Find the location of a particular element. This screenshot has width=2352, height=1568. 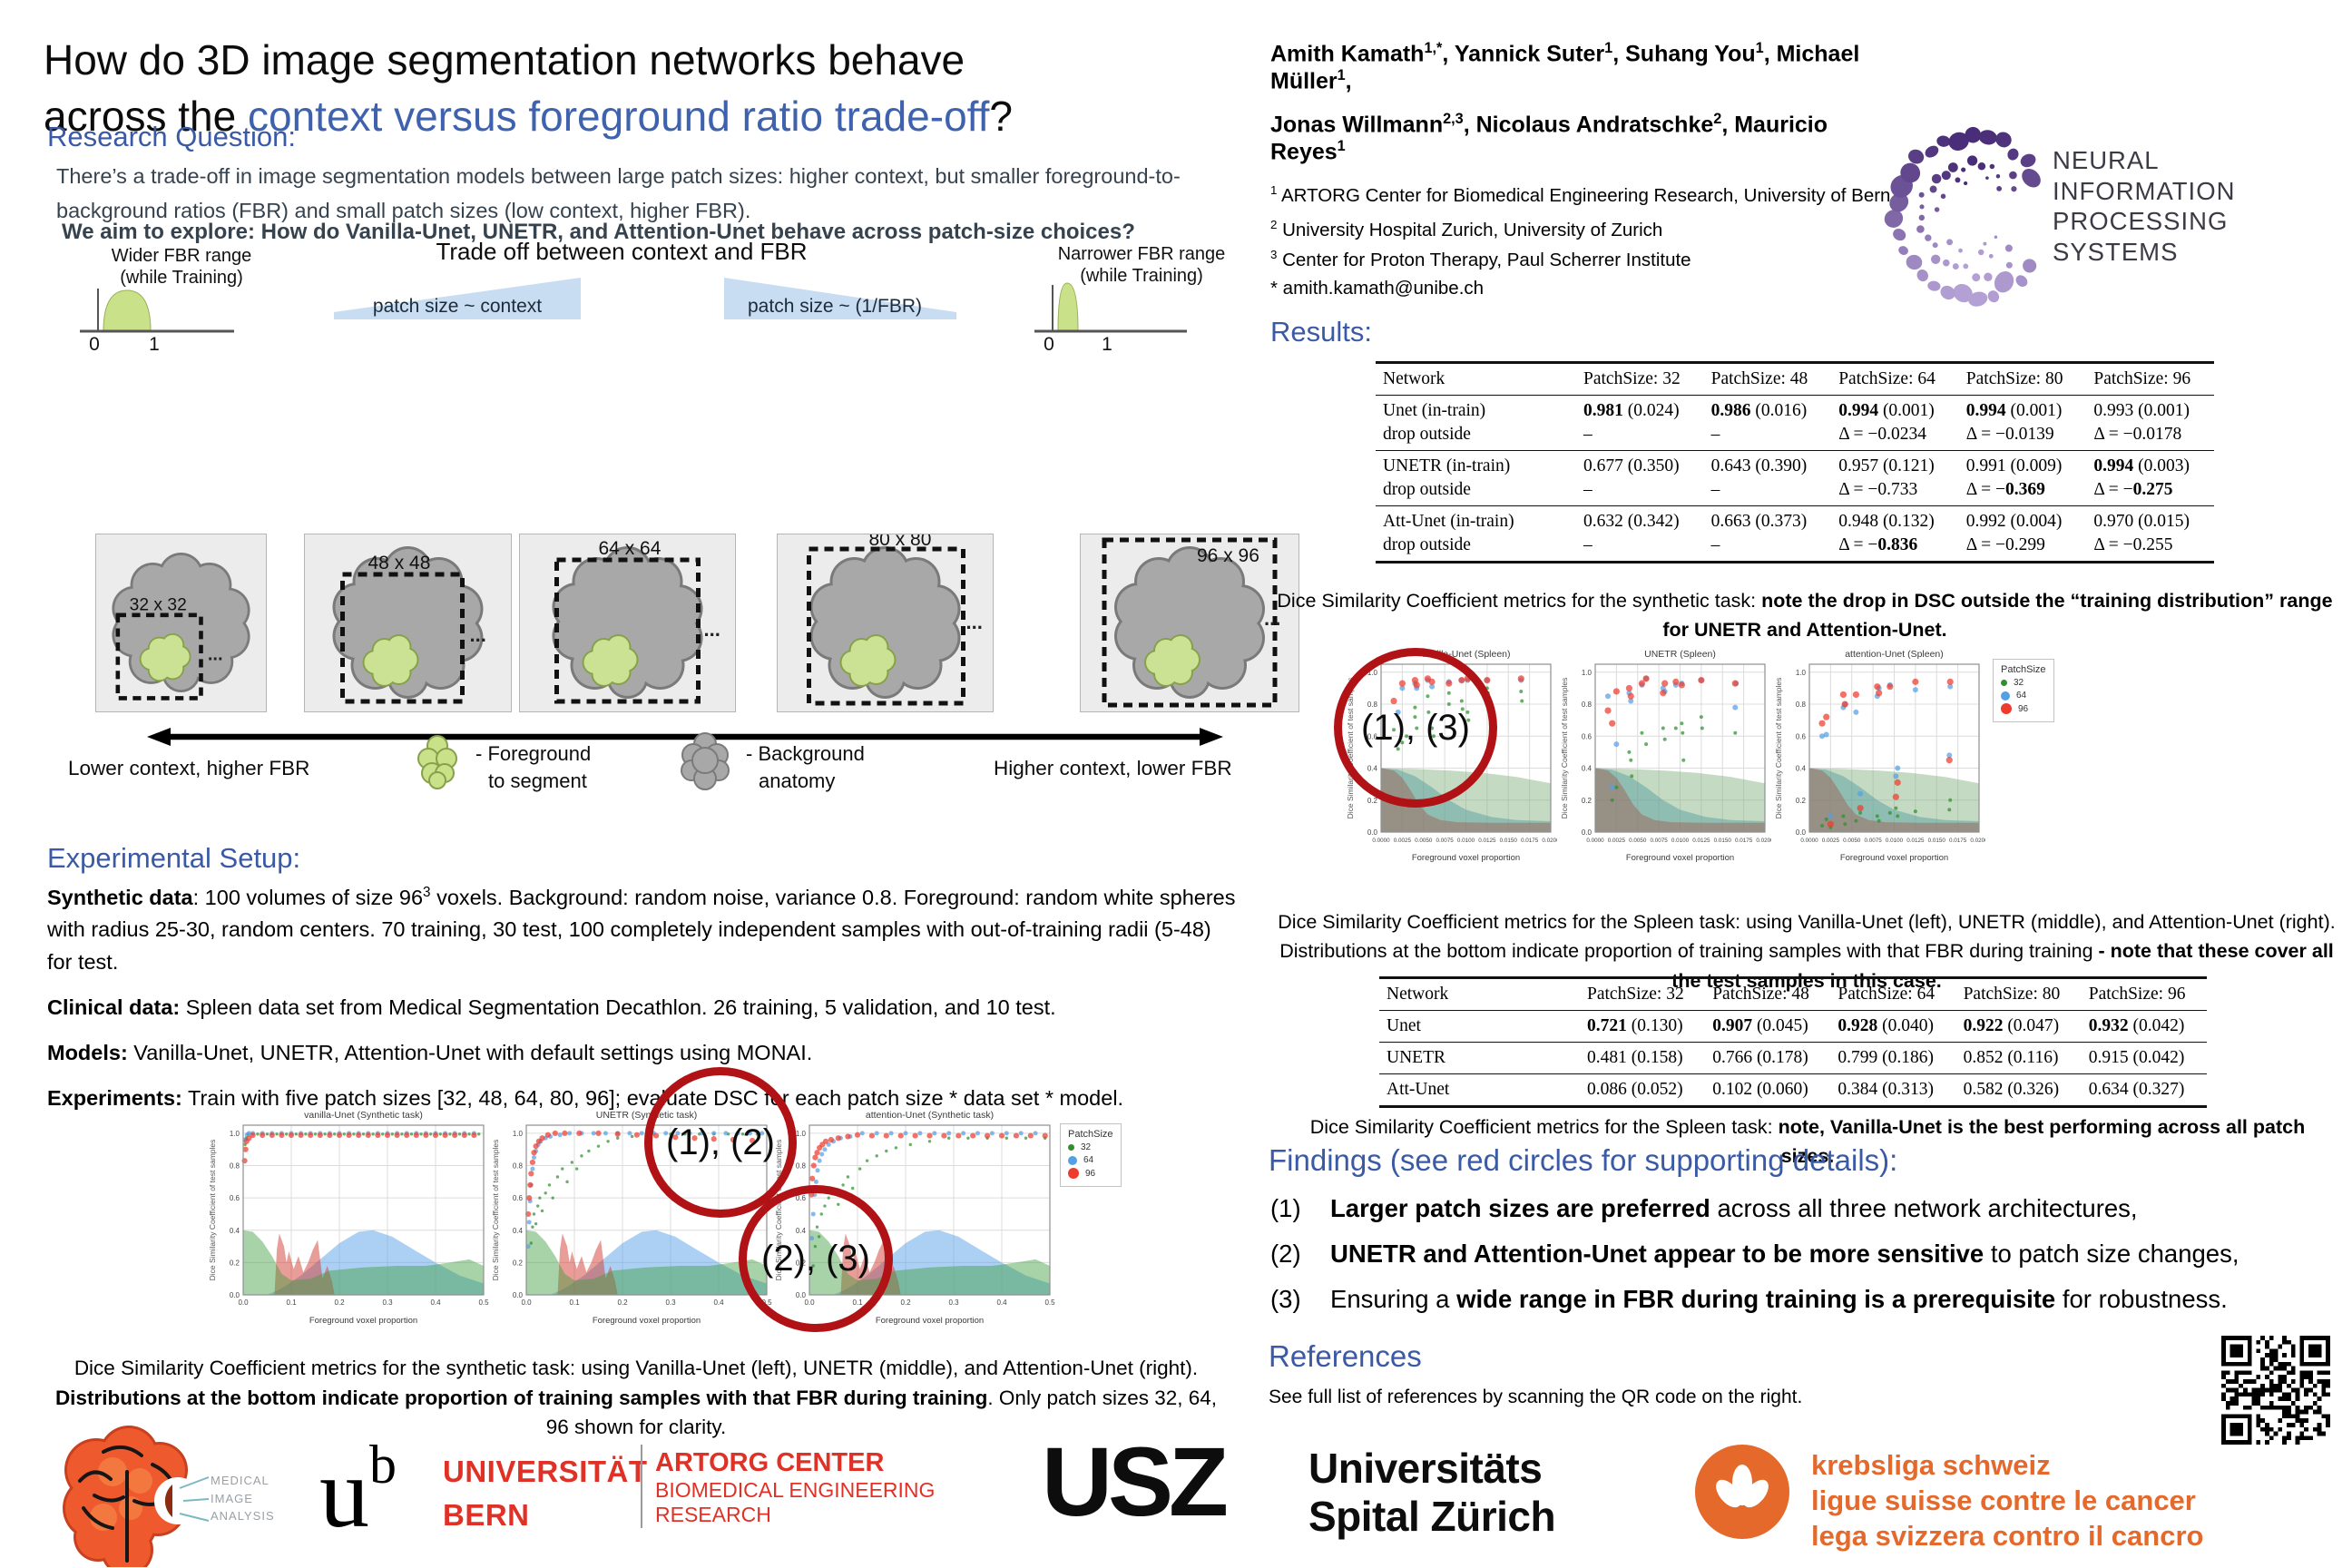

legend-entry: 32 is located at coordinates (2023, 683).